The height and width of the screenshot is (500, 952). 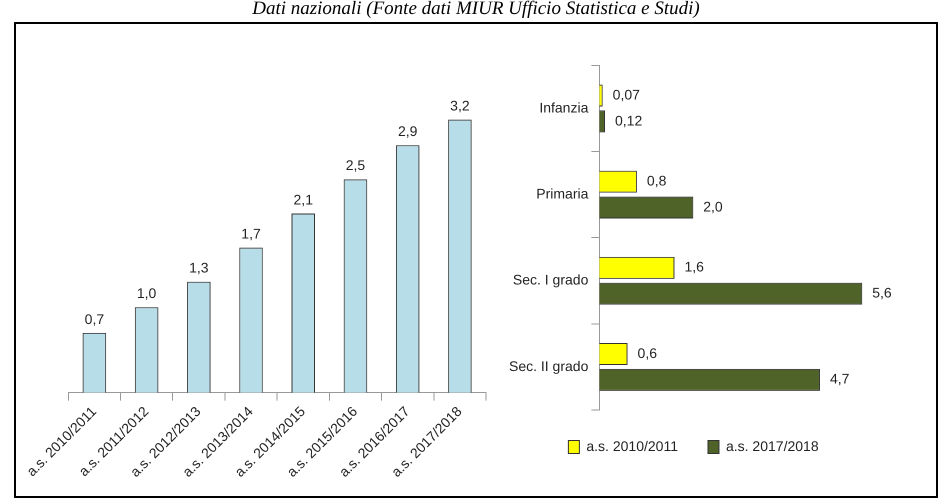 What do you see at coordinates (694, 266) in the screenshot?
I see `data-label: 1,6` at bounding box center [694, 266].